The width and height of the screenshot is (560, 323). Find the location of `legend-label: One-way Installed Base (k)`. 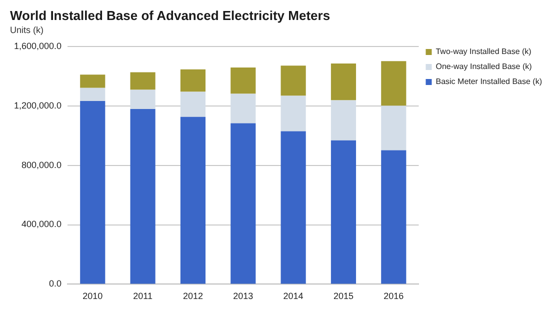

legend-label: One-way Installed Base (k) is located at coordinates (484, 67).